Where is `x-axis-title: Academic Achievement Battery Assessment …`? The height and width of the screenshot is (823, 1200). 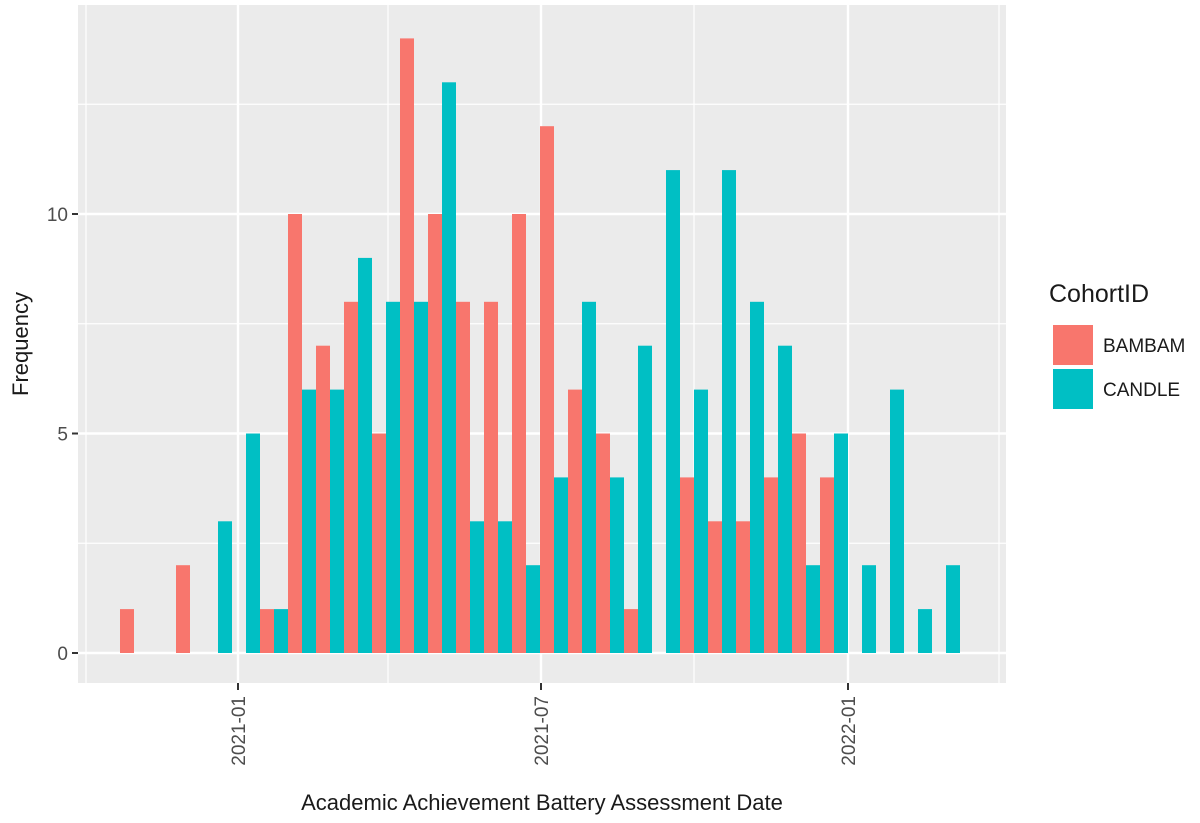 x-axis-title: Academic Achievement Battery Assessment … is located at coordinates (542, 802).